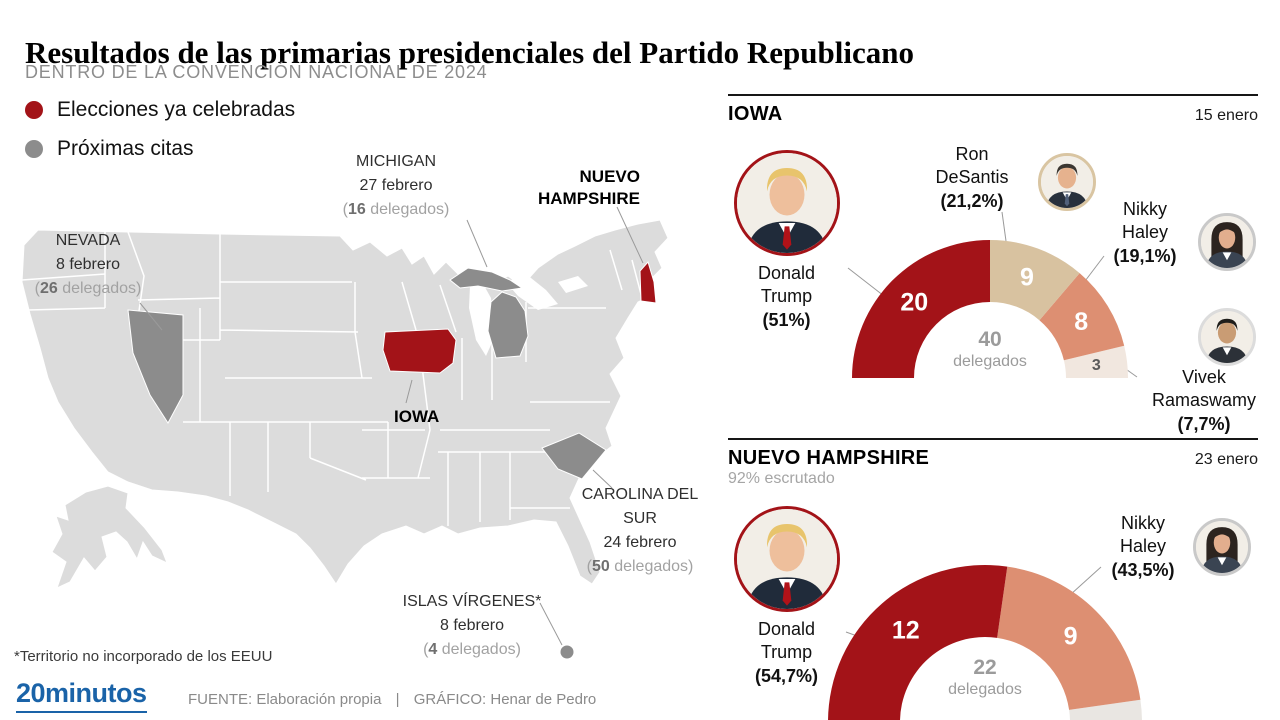  Describe the element at coordinates (88, 240) in the screenshot. I see `state-name: NEVADA` at that location.